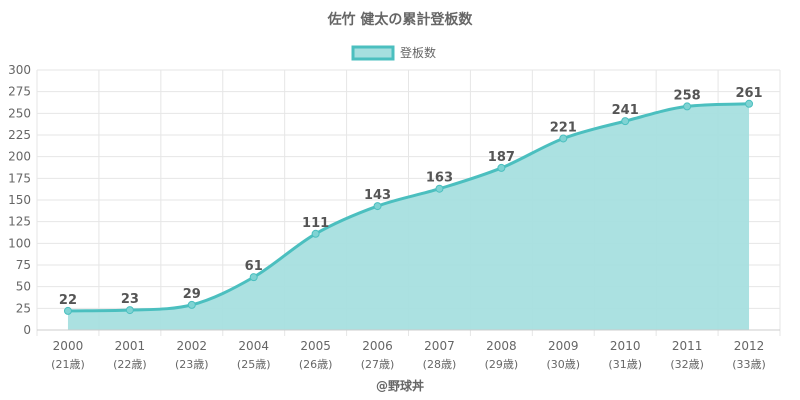 The width and height of the screenshot is (800, 400). I want to click on x-tick-label: 2011, so click(687, 346).